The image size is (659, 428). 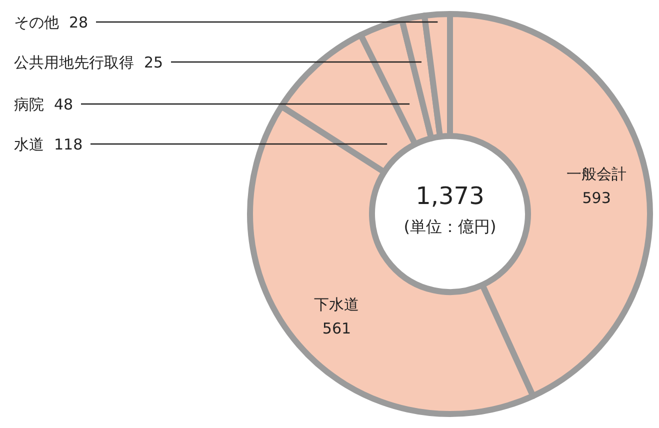 What do you see at coordinates (596, 198) in the screenshot?
I see `data-label: 593` at bounding box center [596, 198].